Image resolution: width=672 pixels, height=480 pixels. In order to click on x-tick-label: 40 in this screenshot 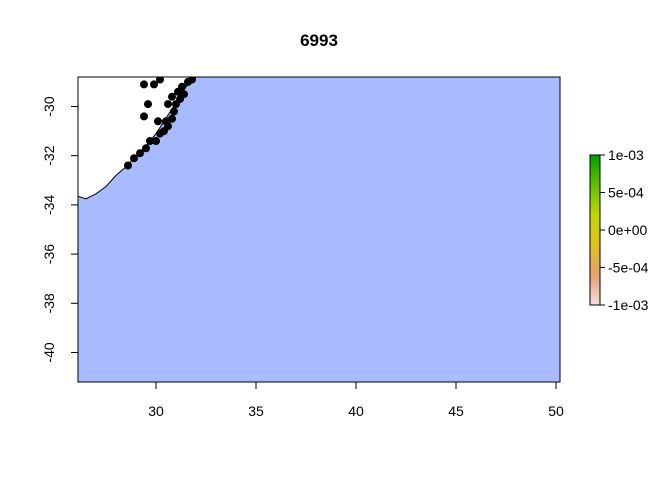, I will do `click(356, 411)`.